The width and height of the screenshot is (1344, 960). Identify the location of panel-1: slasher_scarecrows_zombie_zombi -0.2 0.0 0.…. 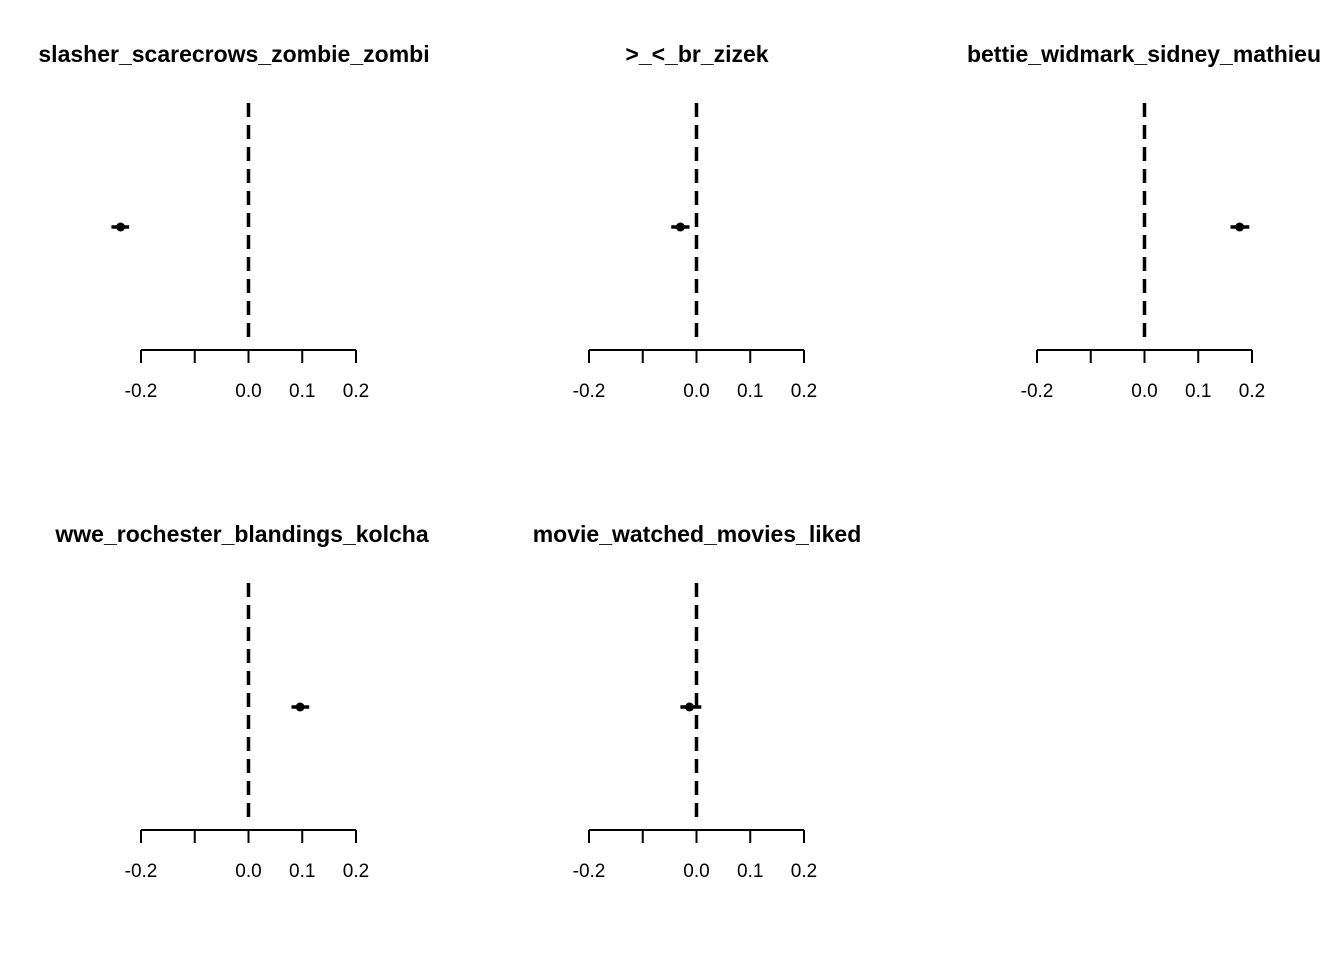
(233, 221).